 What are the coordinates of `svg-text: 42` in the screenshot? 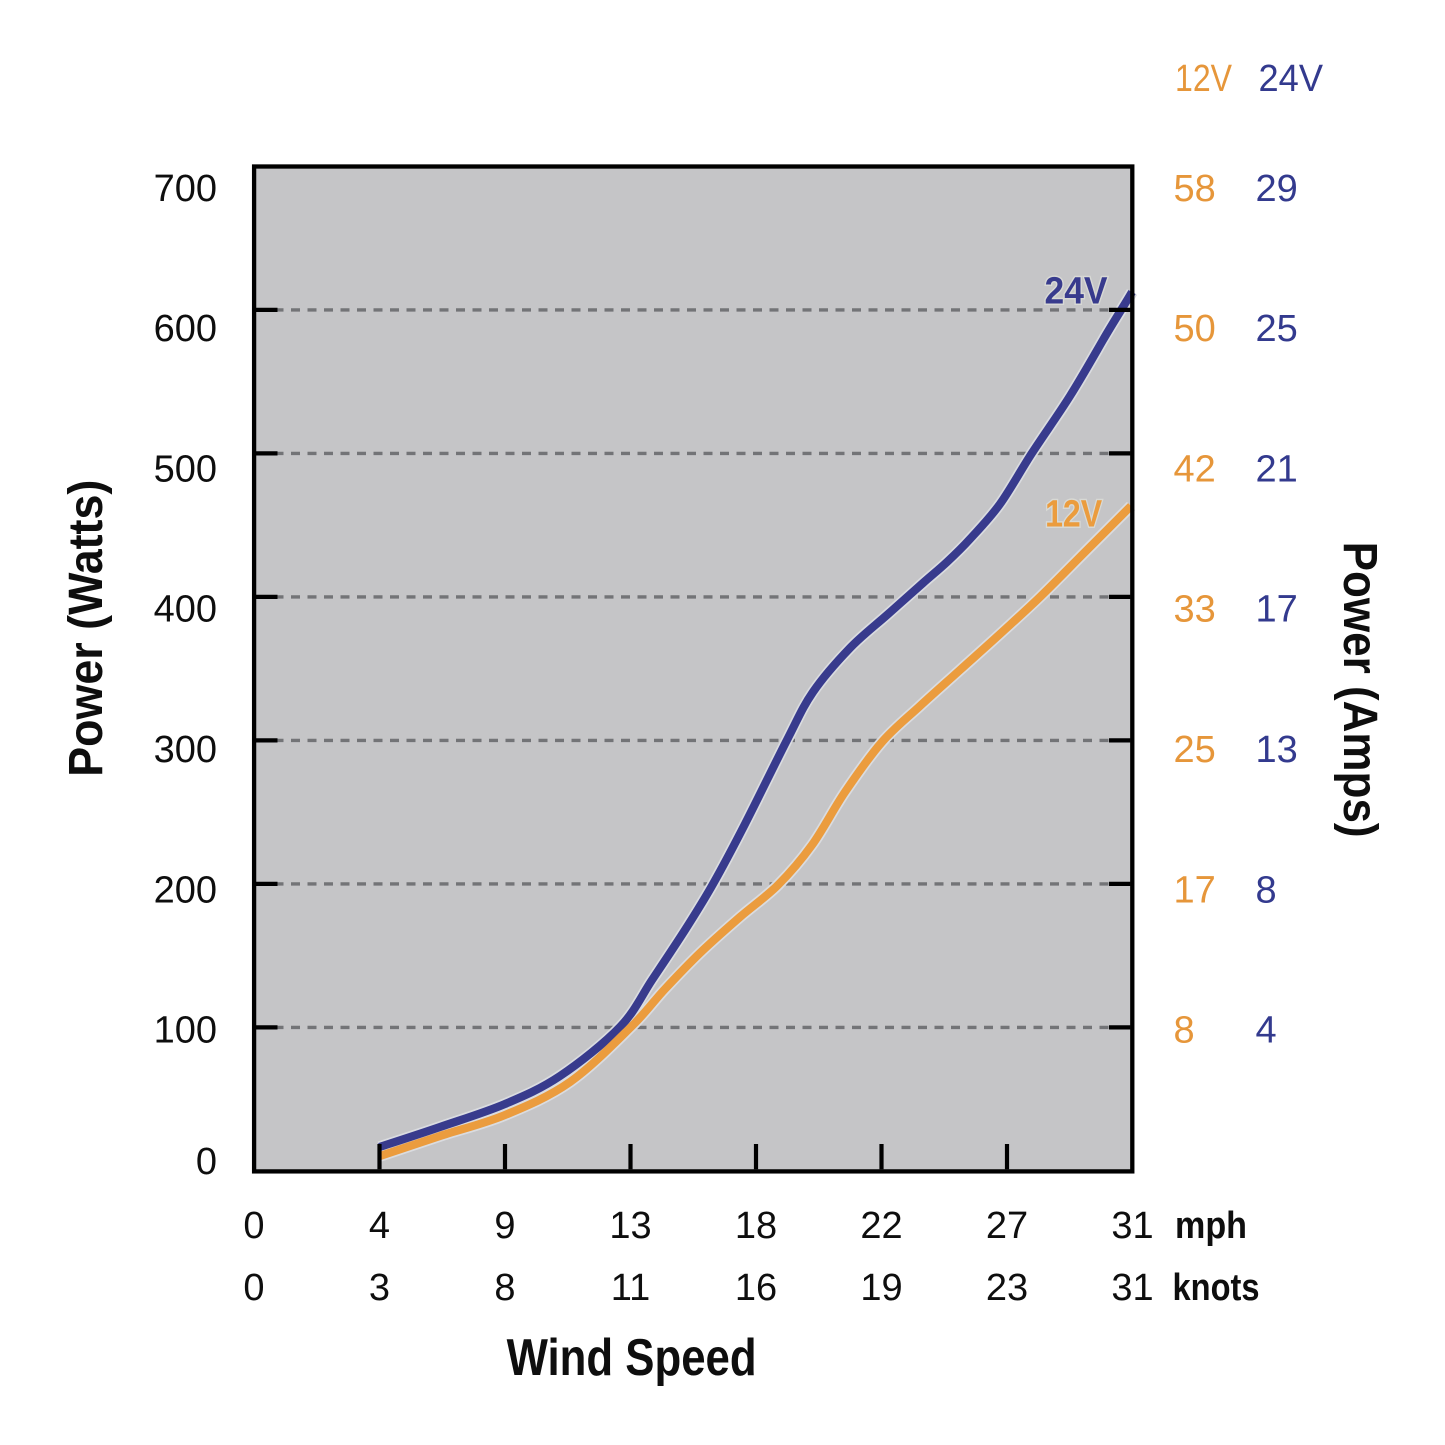 It's located at (1195, 469).